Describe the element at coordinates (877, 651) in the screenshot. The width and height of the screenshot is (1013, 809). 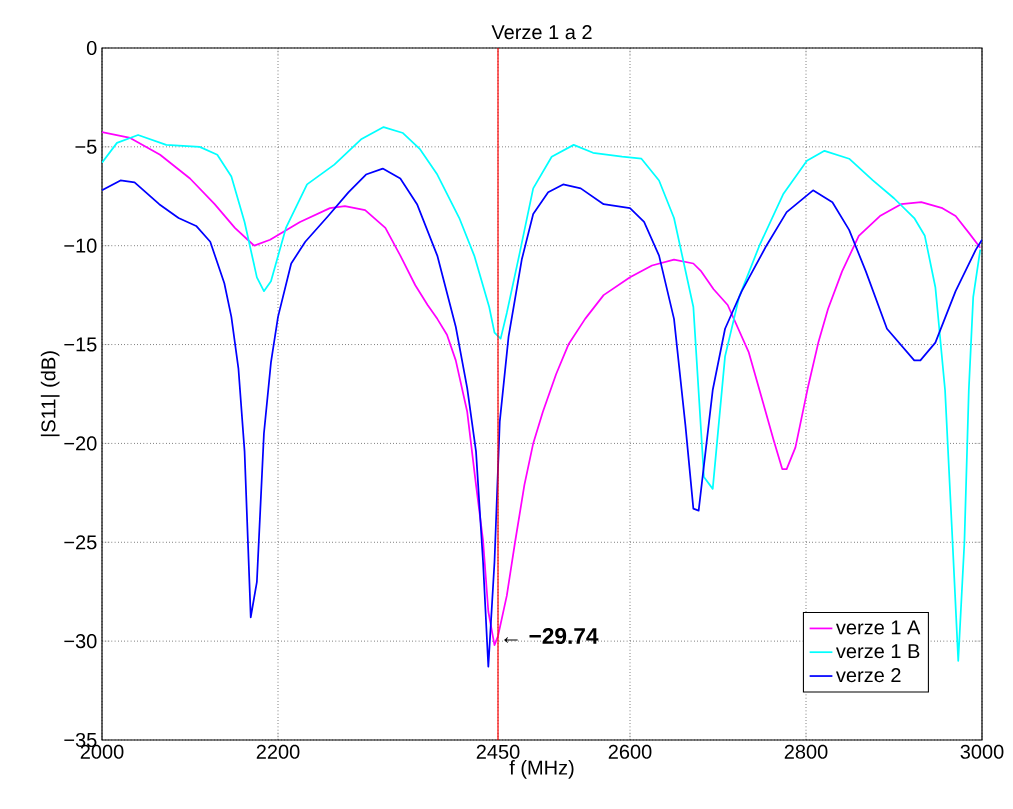
I see `legend-label: verze 1 B` at that location.